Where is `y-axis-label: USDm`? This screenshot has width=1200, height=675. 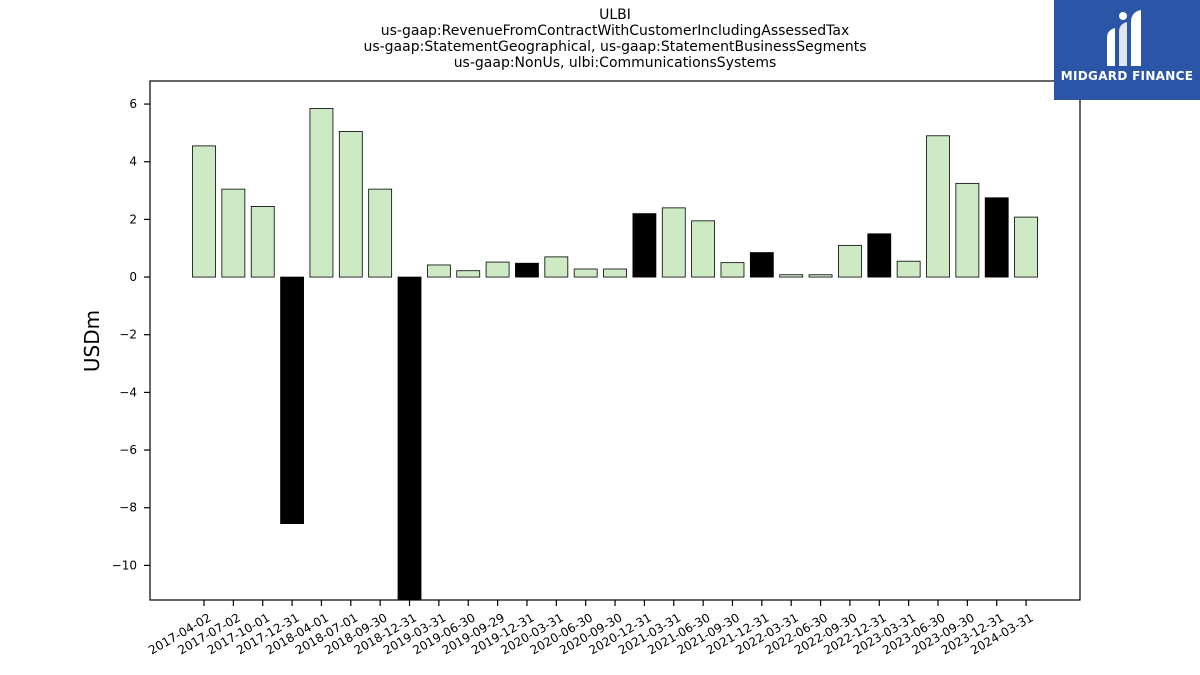 y-axis-label: USDm is located at coordinates (92, 341).